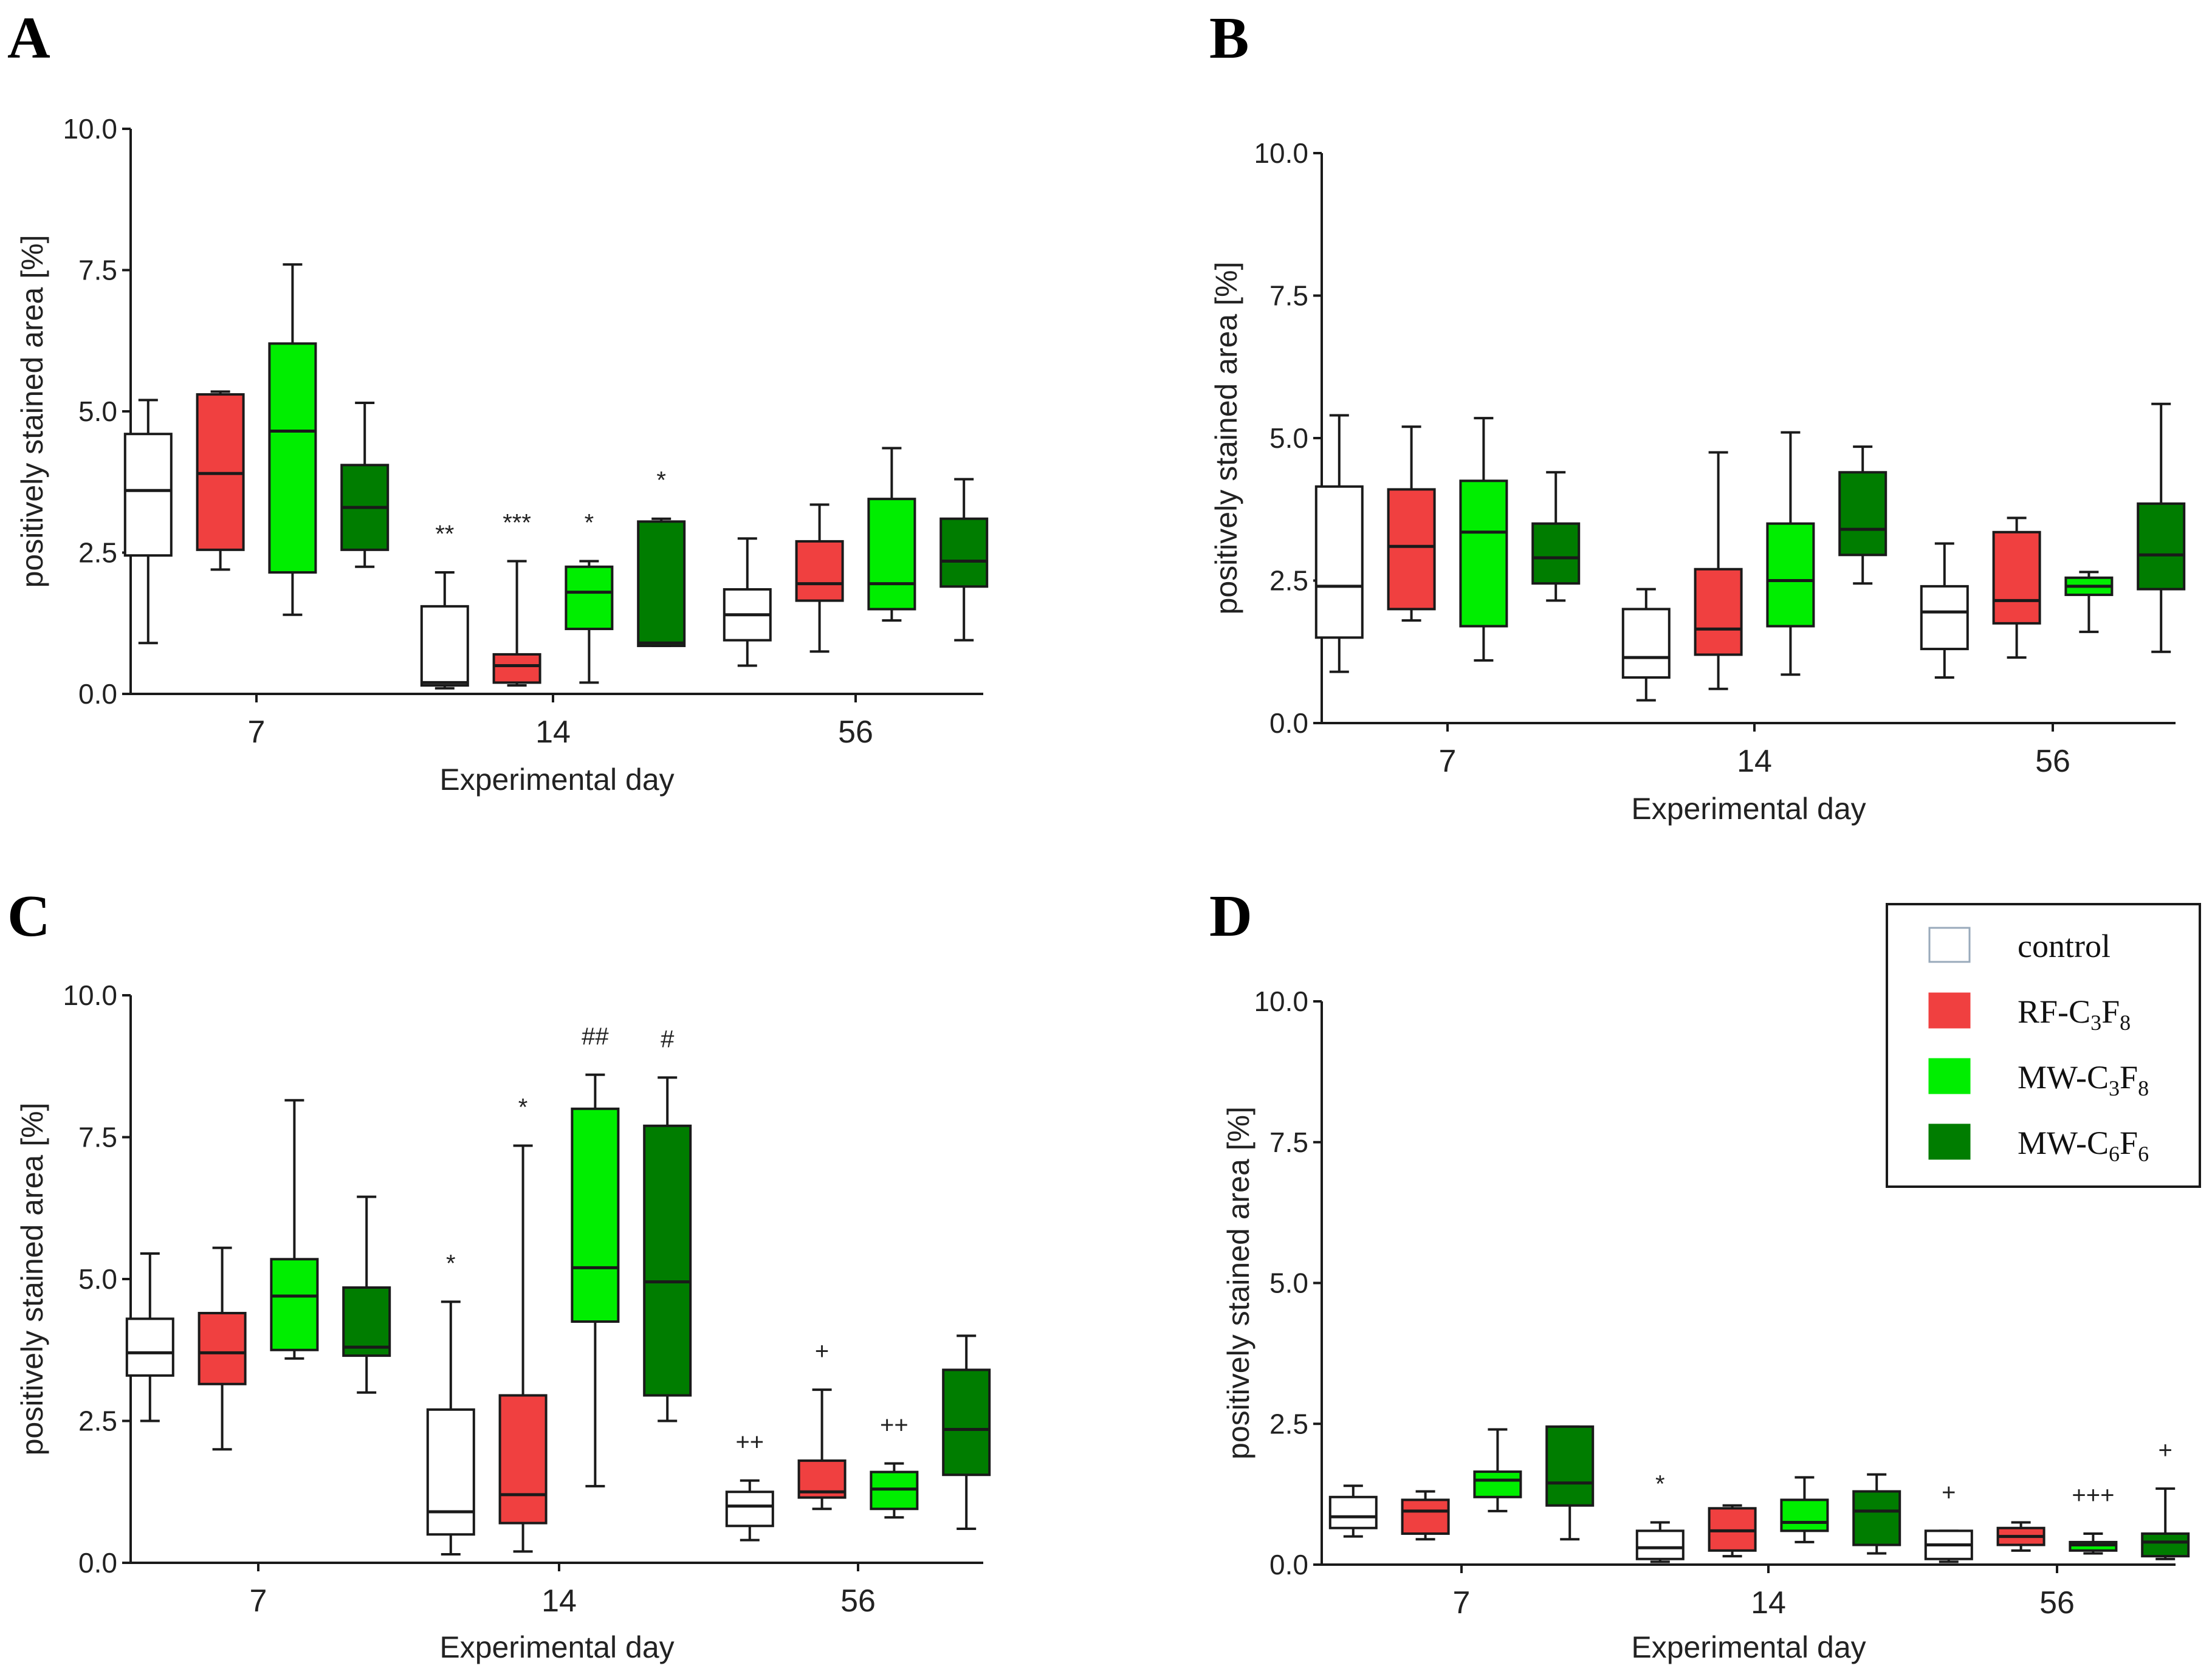 The height and width of the screenshot is (1674, 2212). I want to click on legend-label-mid: F, so click(2129, 1143).